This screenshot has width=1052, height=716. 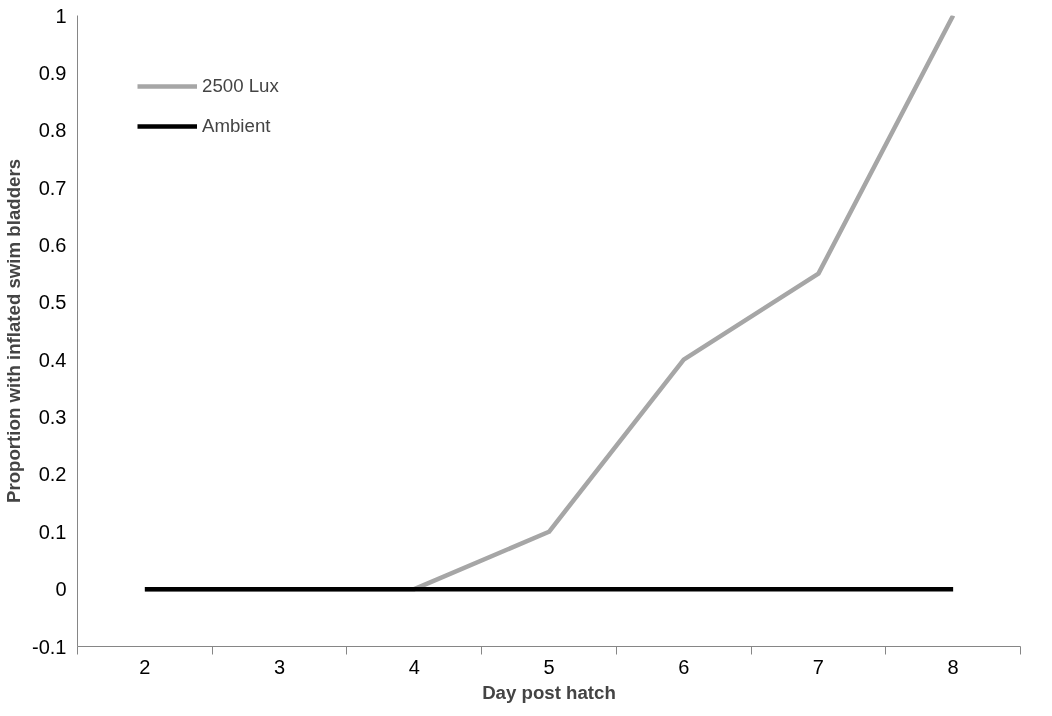 What do you see at coordinates (52, 359) in the screenshot?
I see `y-tick-label: 0.4` at bounding box center [52, 359].